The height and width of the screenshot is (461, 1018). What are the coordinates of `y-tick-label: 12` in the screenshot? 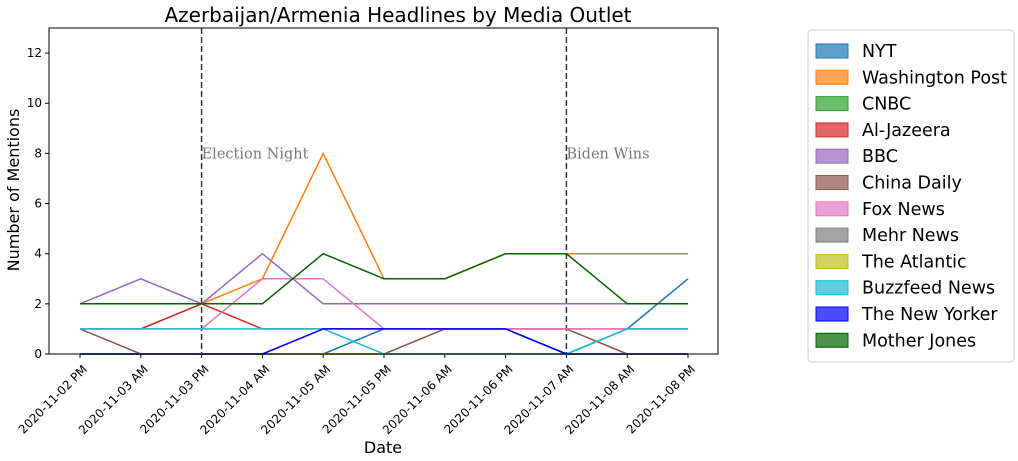 It's located at (34, 53).